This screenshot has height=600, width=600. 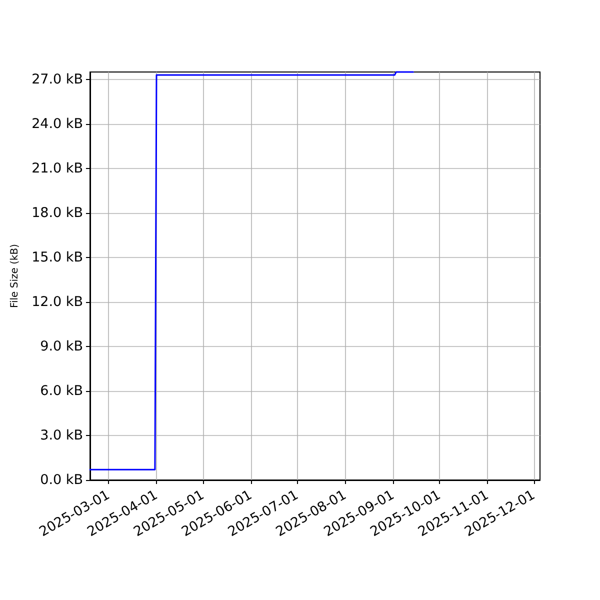 What do you see at coordinates (61, 435) in the screenshot?
I see `y-tick-label: 3.0 kB` at bounding box center [61, 435].